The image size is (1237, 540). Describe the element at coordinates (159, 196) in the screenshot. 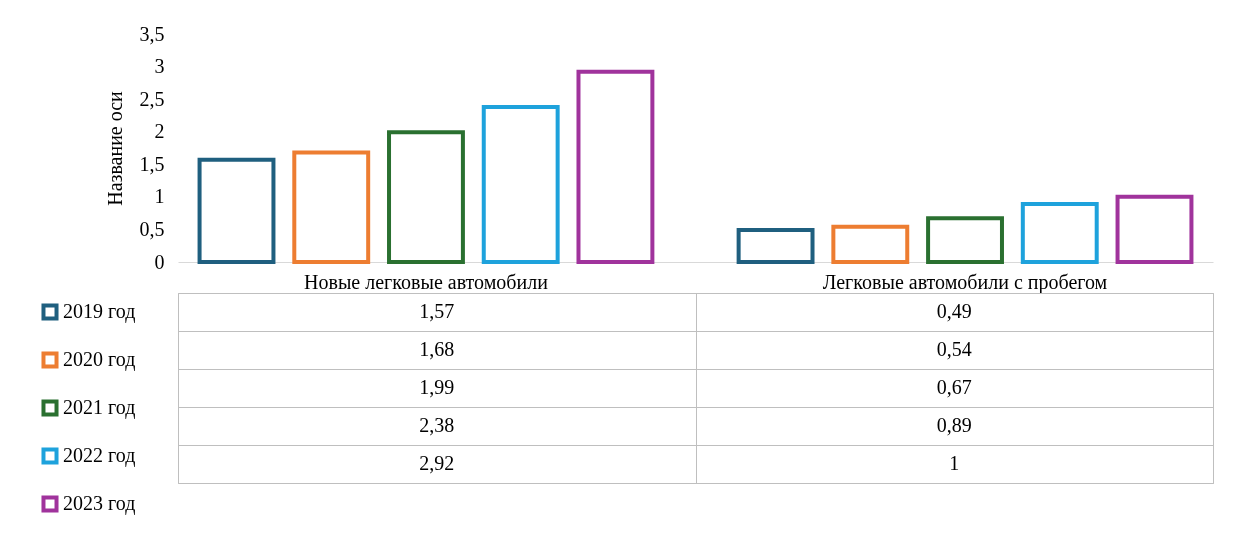

I see `y-tick-label: 1` at that location.